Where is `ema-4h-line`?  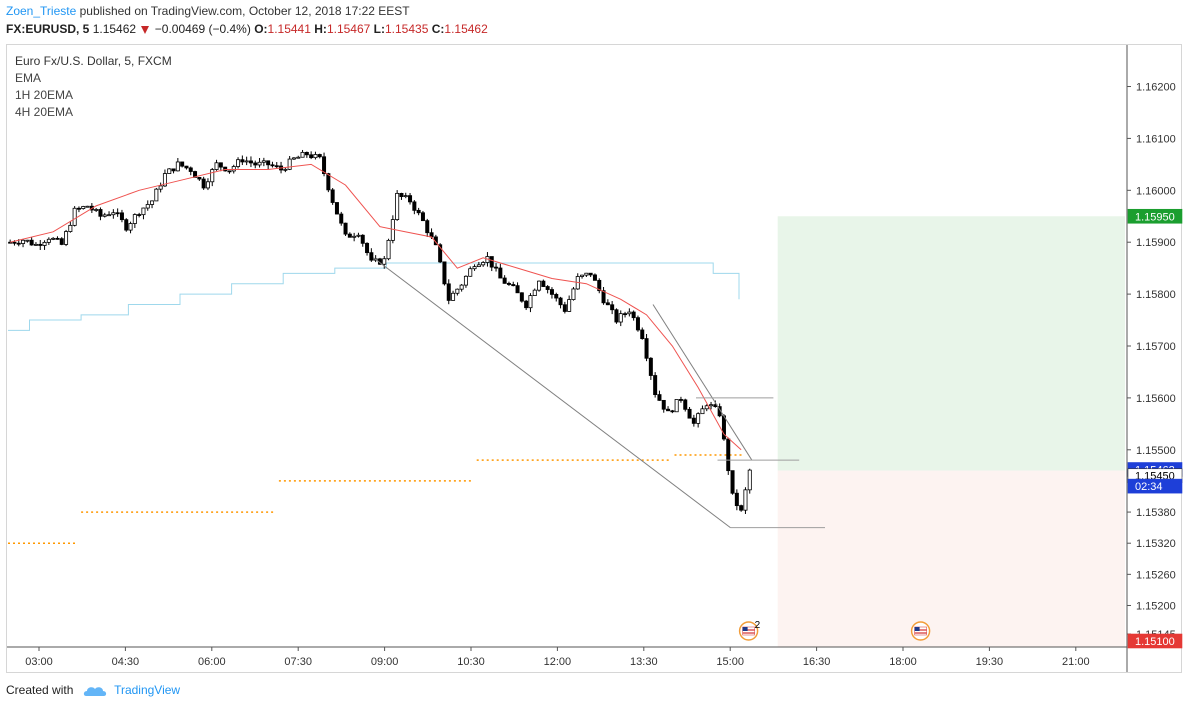
ema-4h-line is located at coordinates (374, 296).